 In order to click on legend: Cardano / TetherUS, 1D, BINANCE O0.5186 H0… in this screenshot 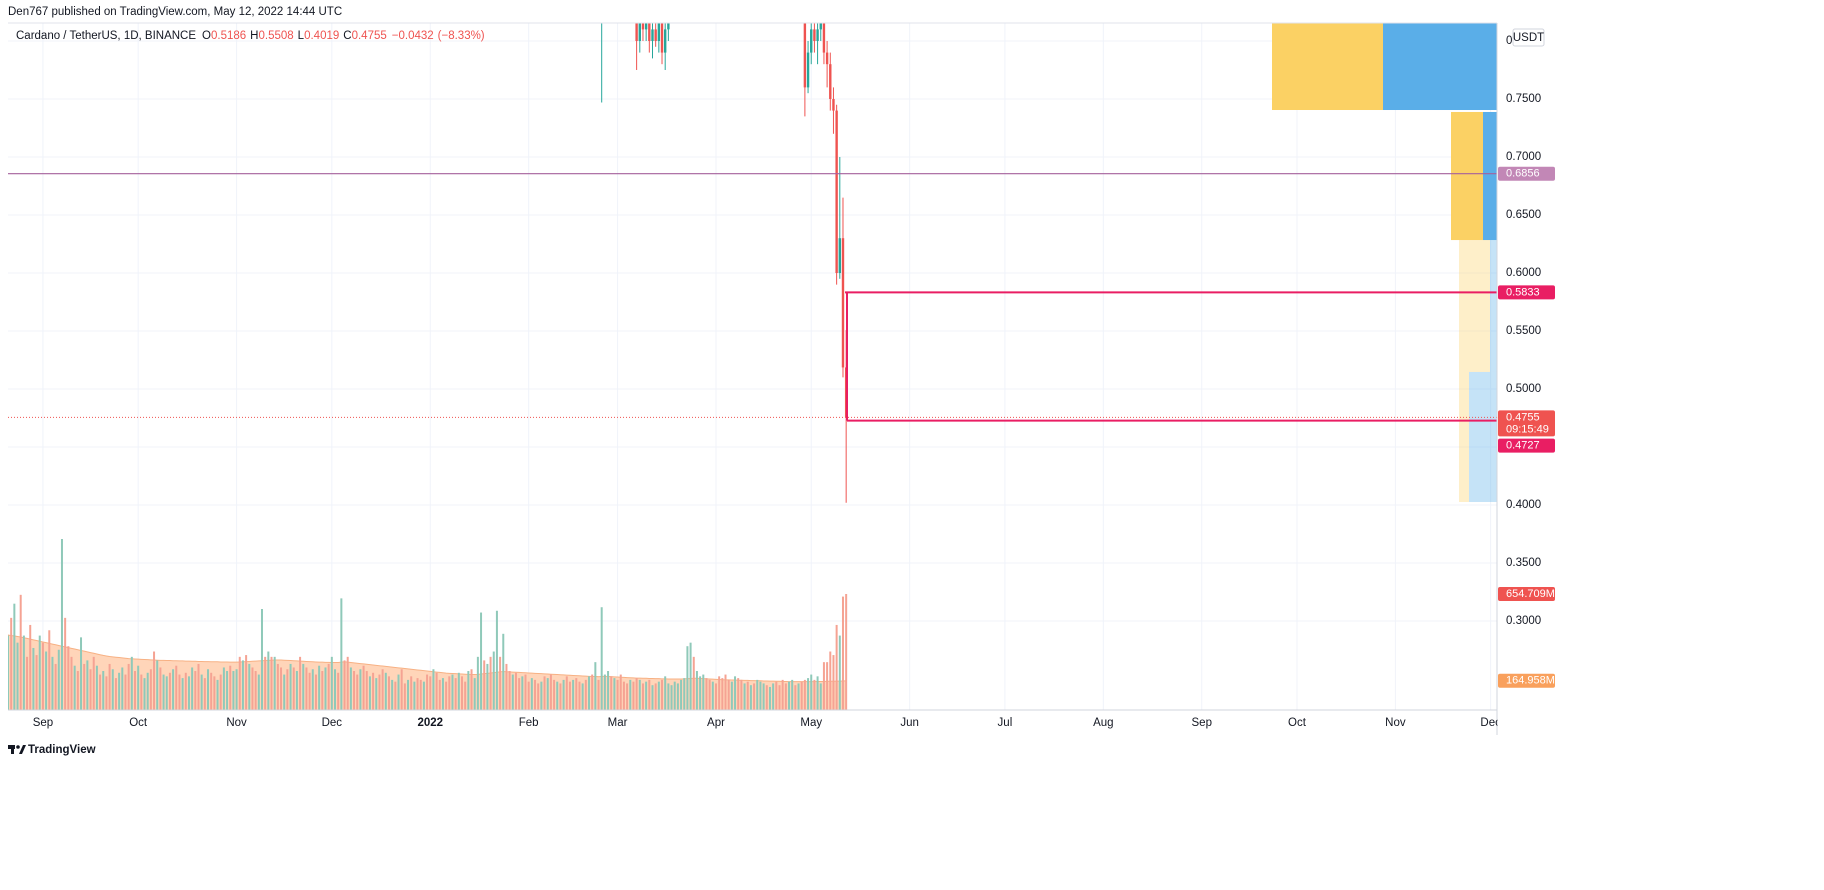, I will do `click(250, 36)`.